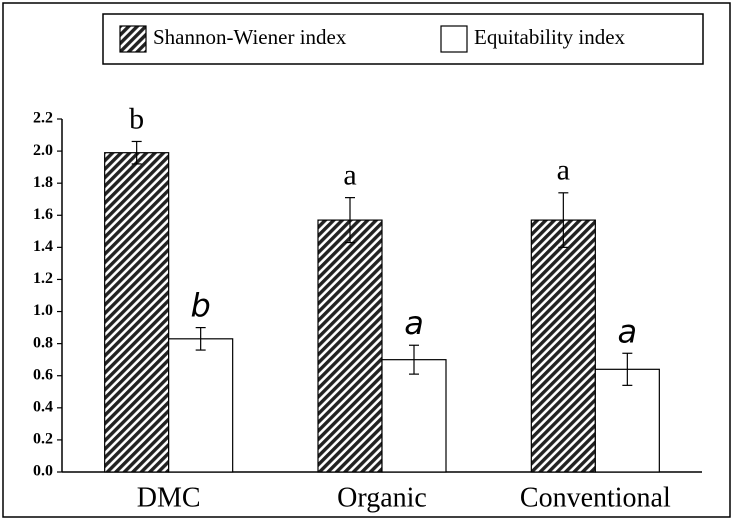 This screenshot has height=520, width=734. What do you see at coordinates (43, 406) in the screenshot?
I see `y-tick-label: 0.4` at bounding box center [43, 406].